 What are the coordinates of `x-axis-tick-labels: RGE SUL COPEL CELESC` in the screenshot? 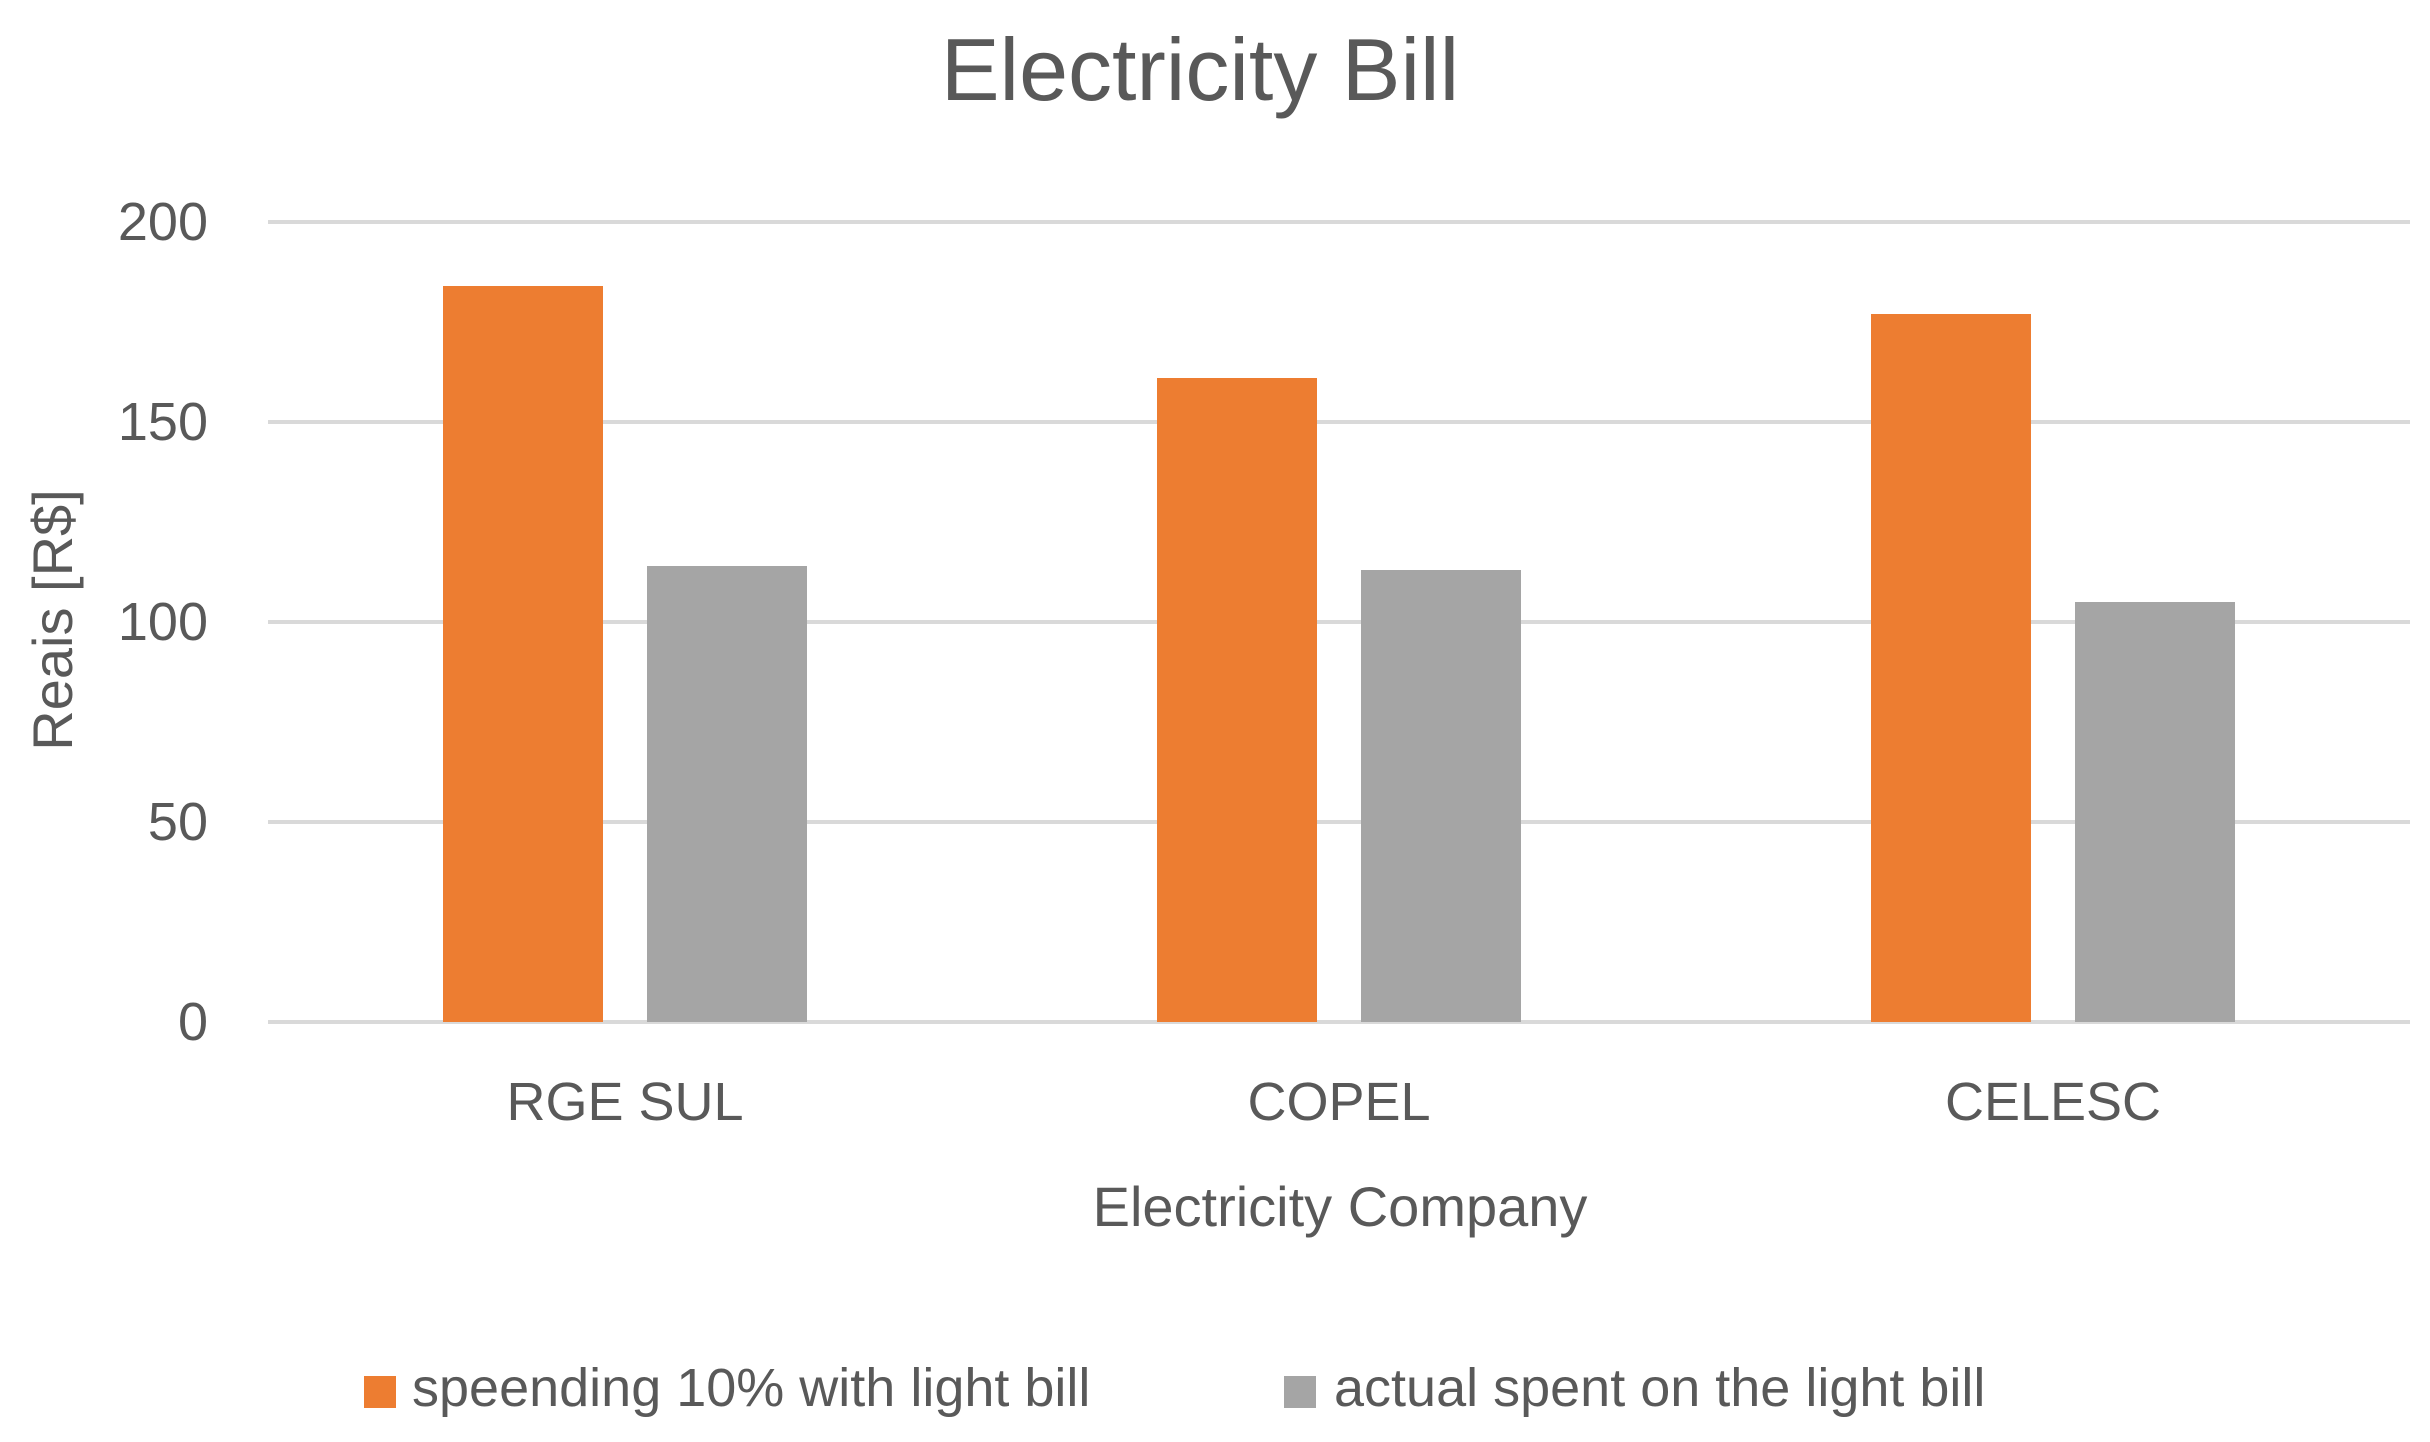 It's located at (1333, 1102).